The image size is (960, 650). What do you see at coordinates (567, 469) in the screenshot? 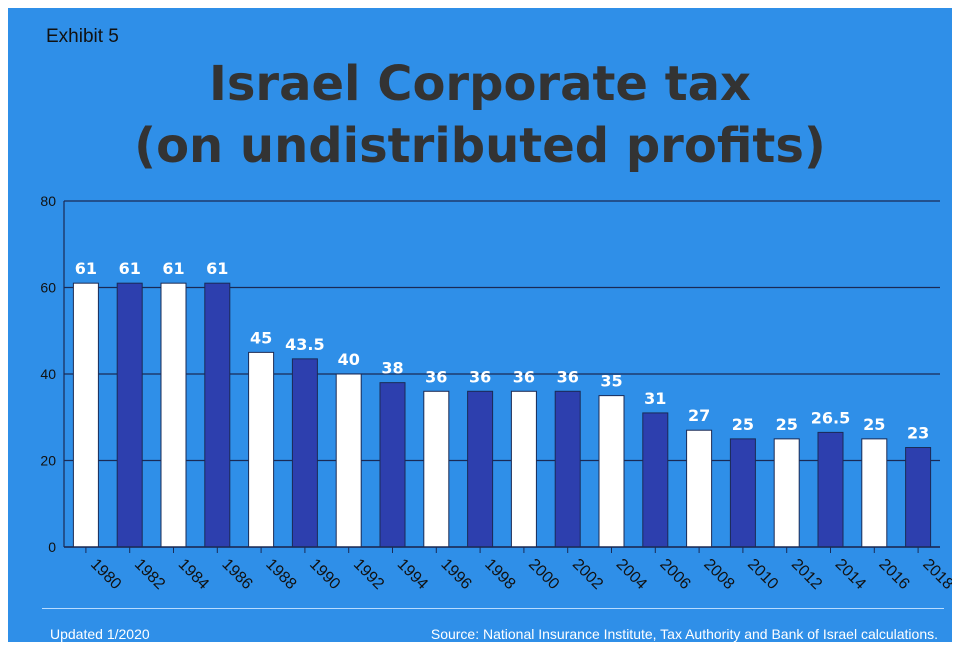
I see `bar-2002` at bounding box center [567, 469].